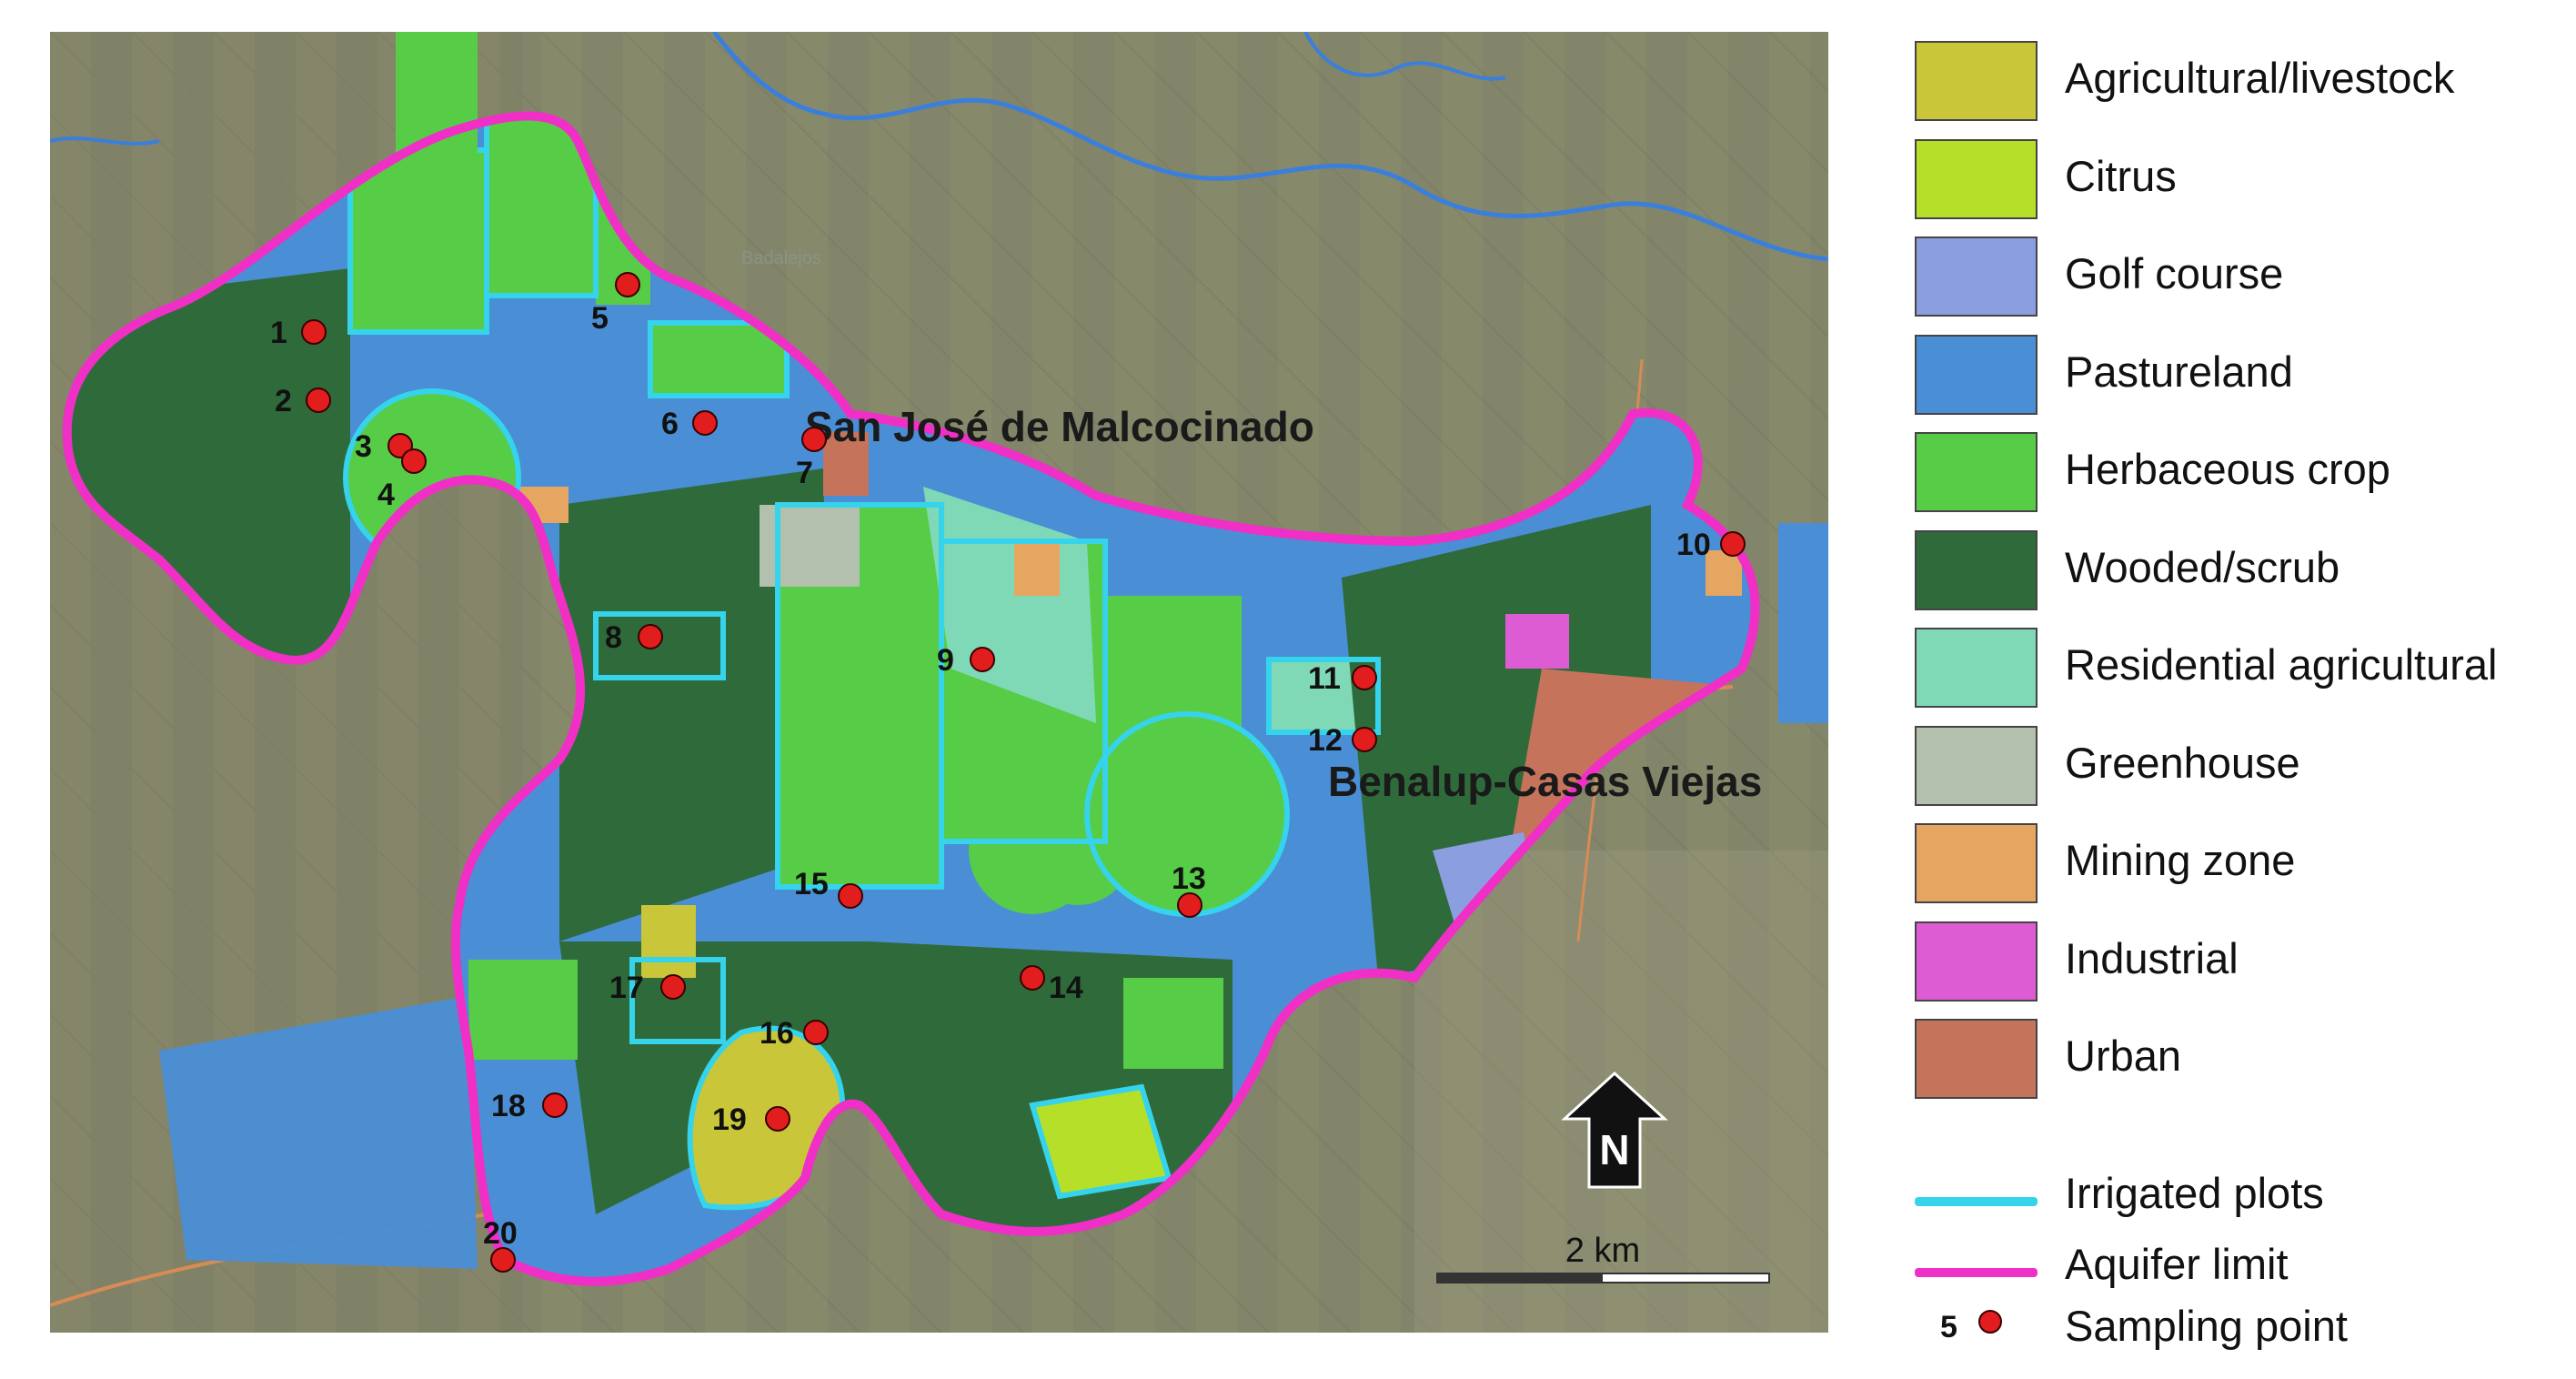 This screenshot has width=2576, height=1379. I want to click on legend-label: Industrial, so click(2152, 957).